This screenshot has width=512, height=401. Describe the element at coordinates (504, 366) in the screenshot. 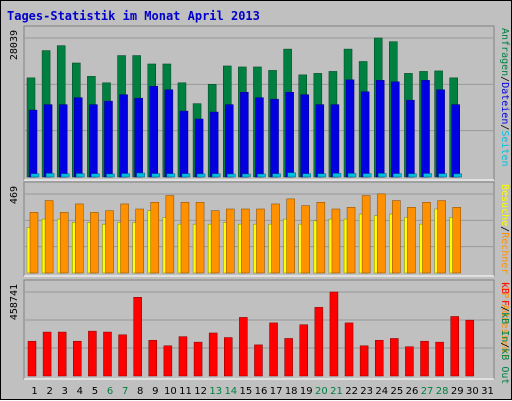

I see `legend-entry: kB Out` at that location.